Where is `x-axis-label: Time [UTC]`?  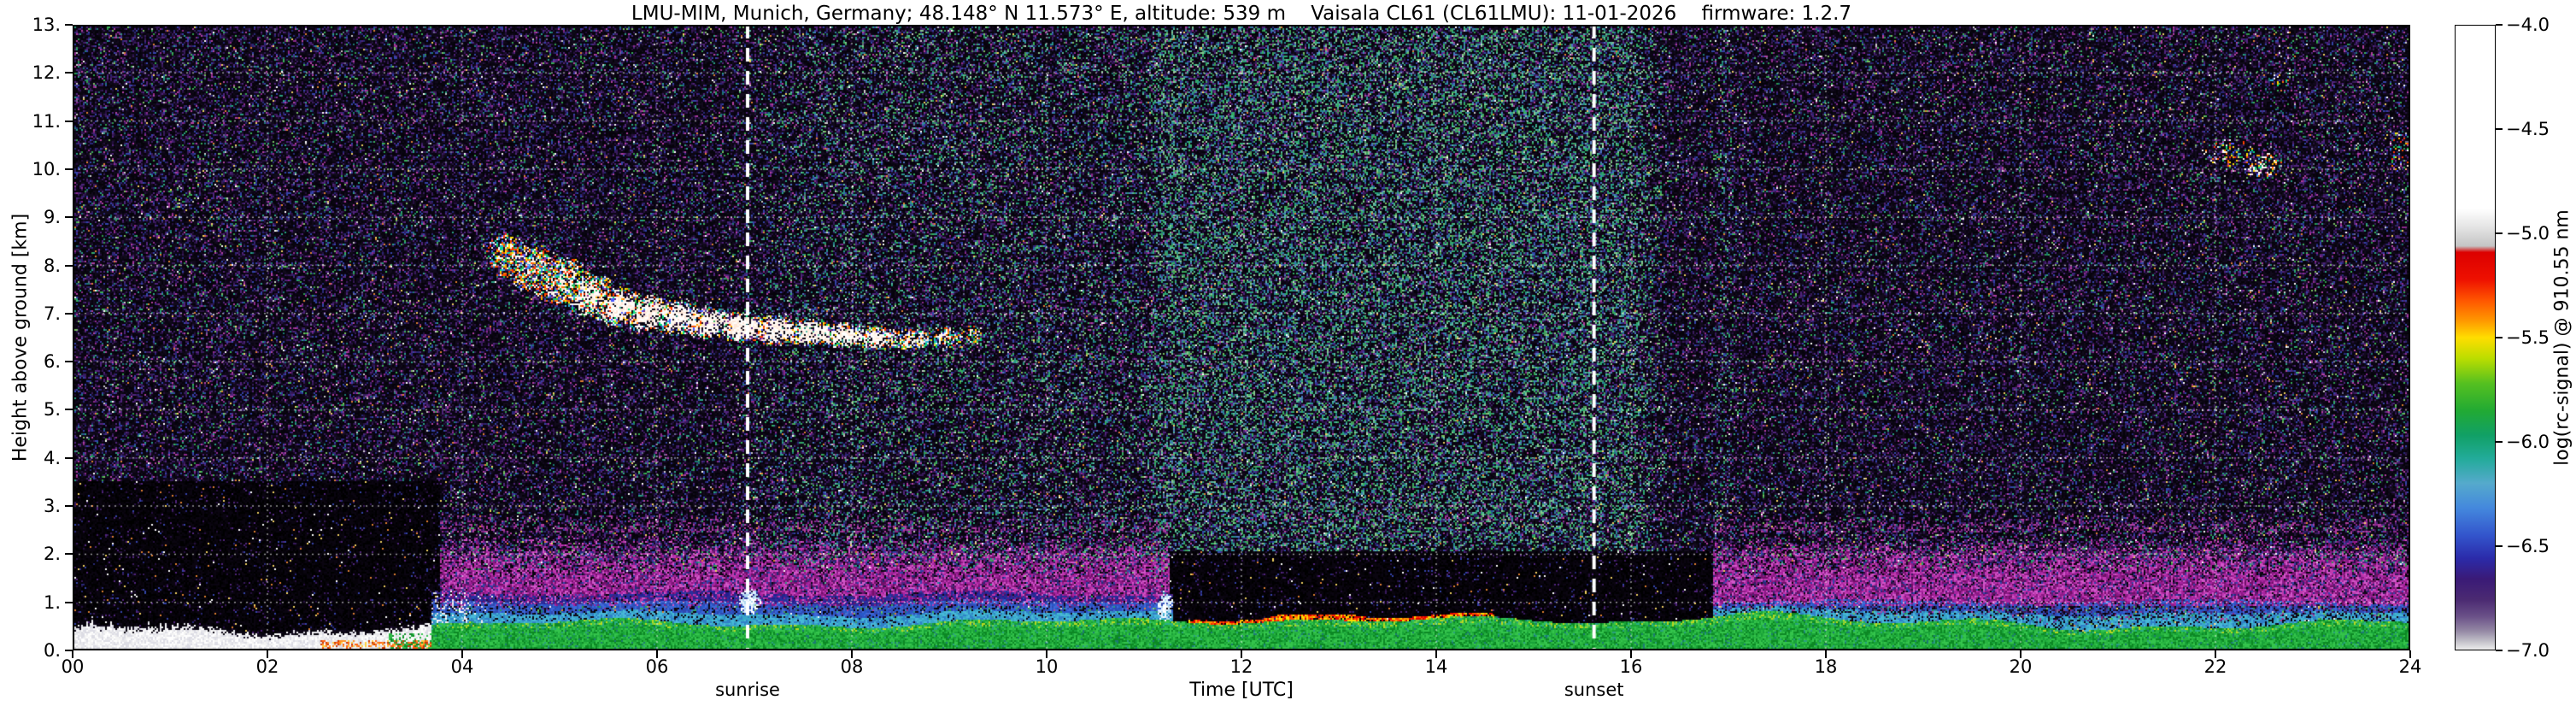 x-axis-label: Time [UTC] is located at coordinates (1241, 690).